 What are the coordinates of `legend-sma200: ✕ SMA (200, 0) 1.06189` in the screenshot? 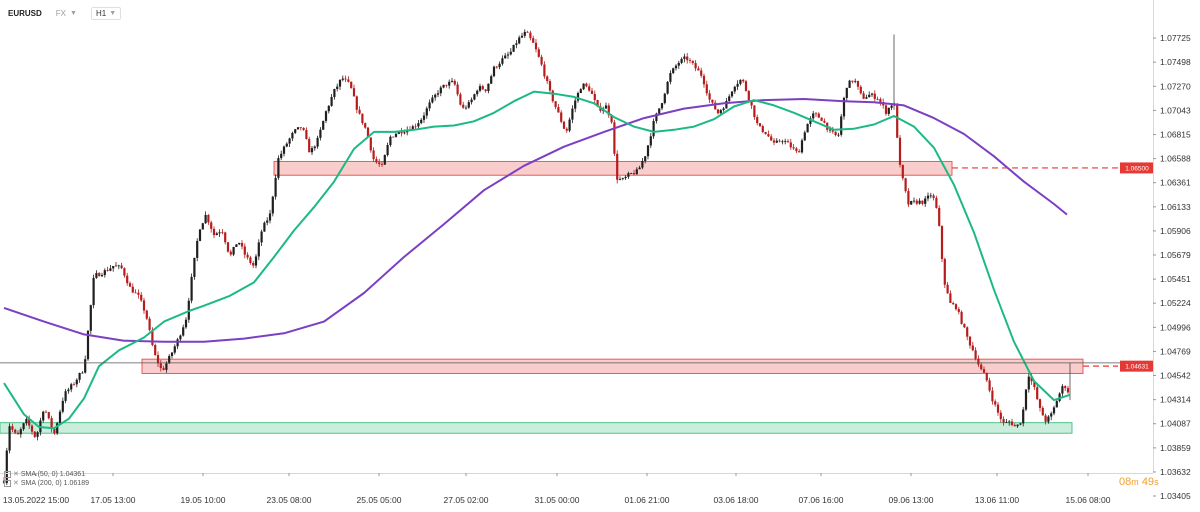 It's located at (46, 483).